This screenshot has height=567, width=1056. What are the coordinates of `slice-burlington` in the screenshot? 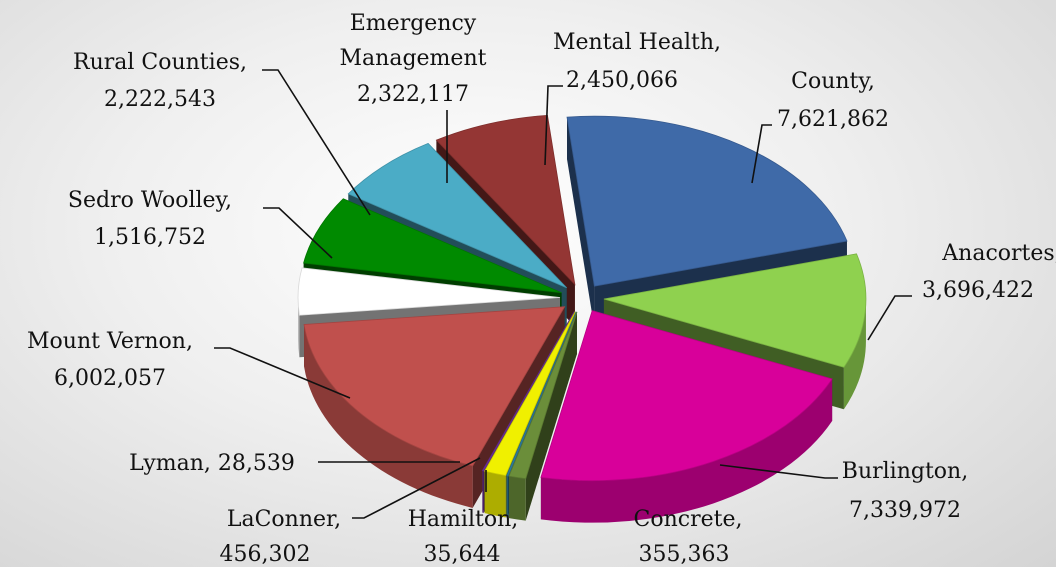 It's located at (686, 416).